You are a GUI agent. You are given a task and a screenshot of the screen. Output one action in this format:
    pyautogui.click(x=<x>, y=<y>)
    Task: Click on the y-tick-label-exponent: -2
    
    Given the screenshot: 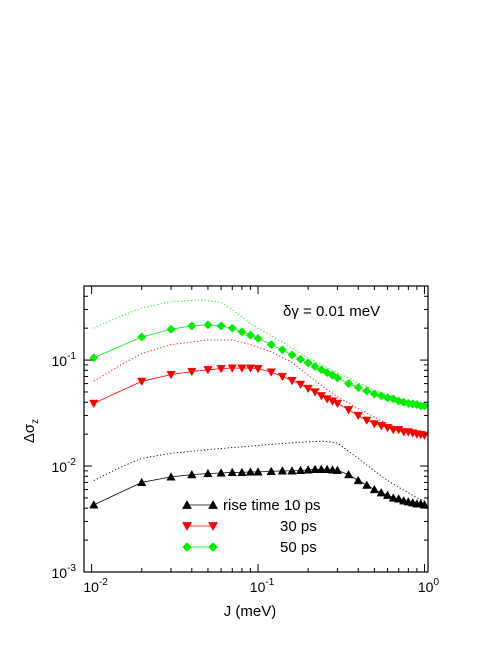 What is the action you would take?
    pyautogui.click(x=71, y=462)
    